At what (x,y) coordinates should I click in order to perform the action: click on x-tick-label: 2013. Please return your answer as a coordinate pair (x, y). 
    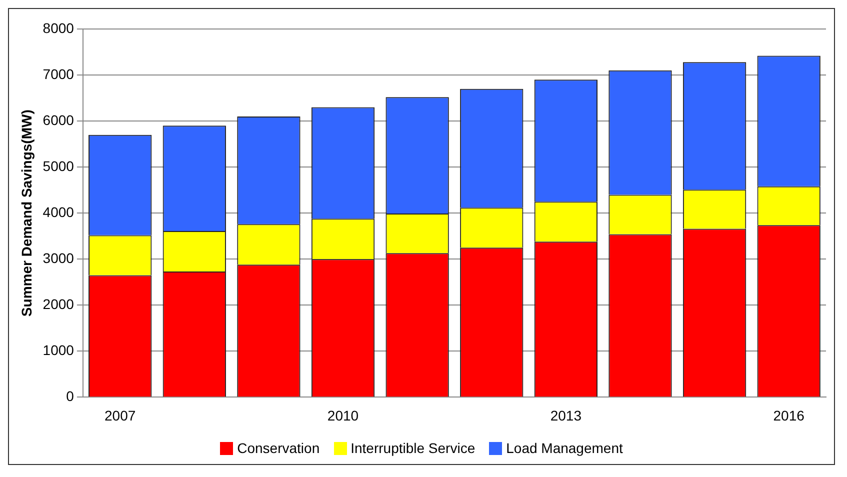
    Looking at the image, I should click on (566, 415).